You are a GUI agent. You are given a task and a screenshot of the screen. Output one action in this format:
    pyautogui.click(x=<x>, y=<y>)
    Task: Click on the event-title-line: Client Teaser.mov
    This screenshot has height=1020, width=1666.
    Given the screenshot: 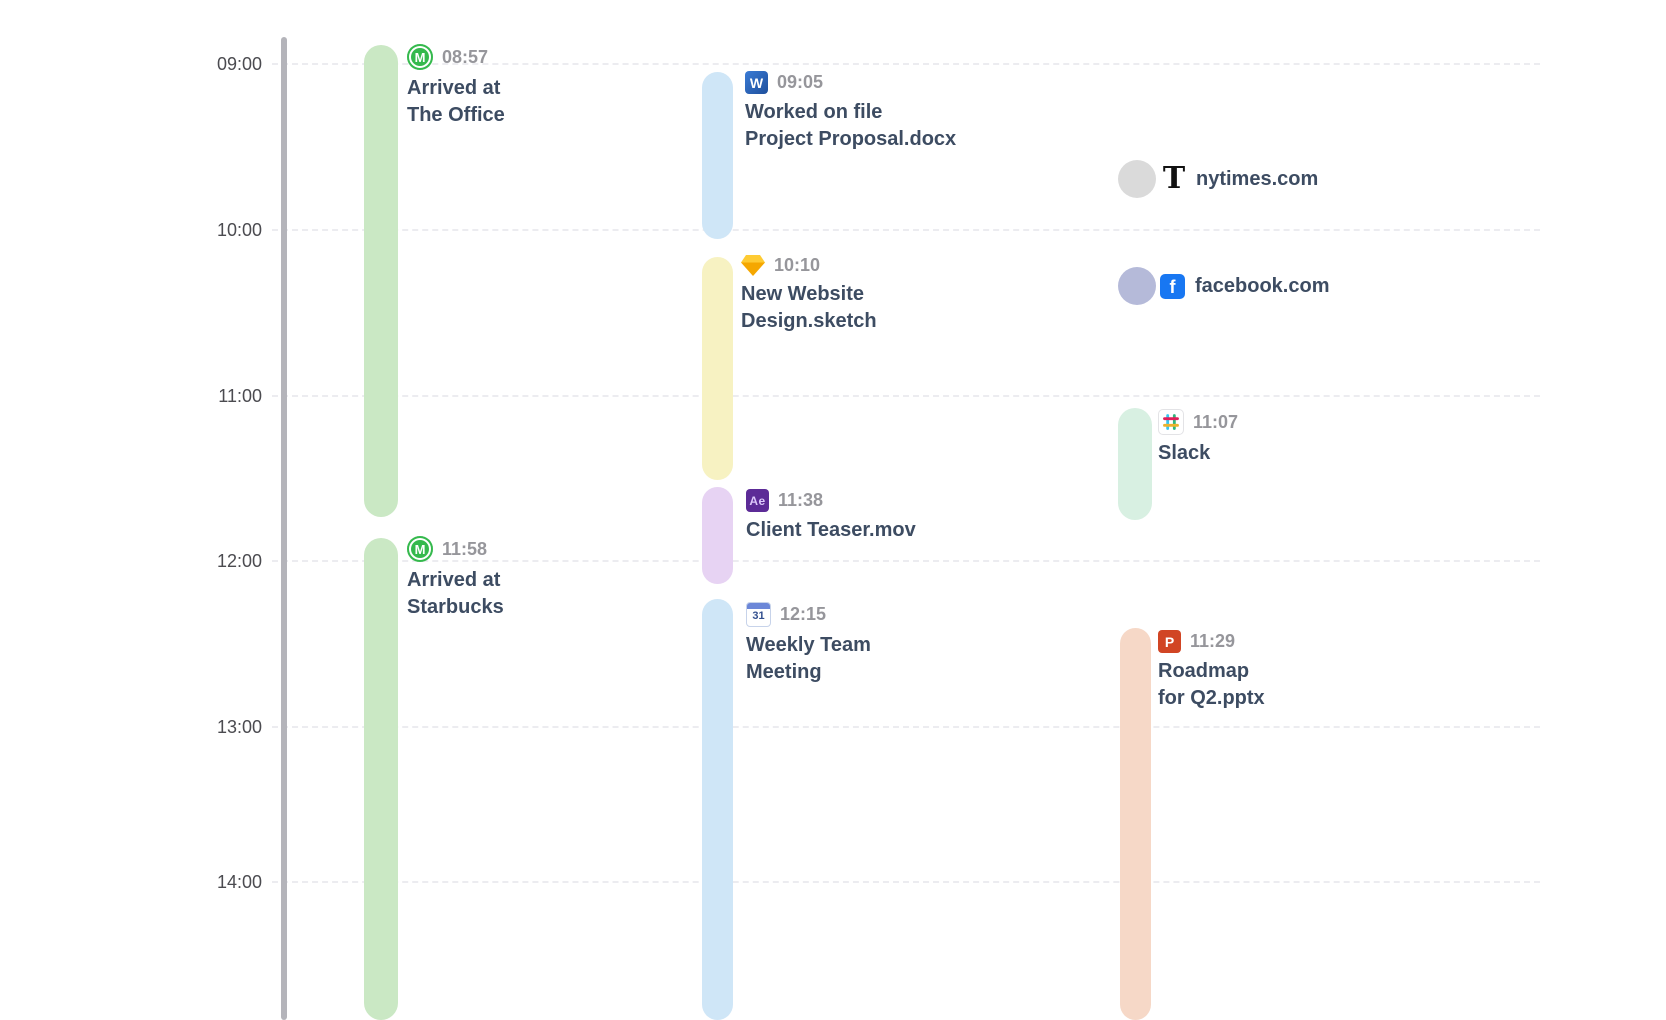 What is the action you would take?
    pyautogui.click(x=831, y=530)
    